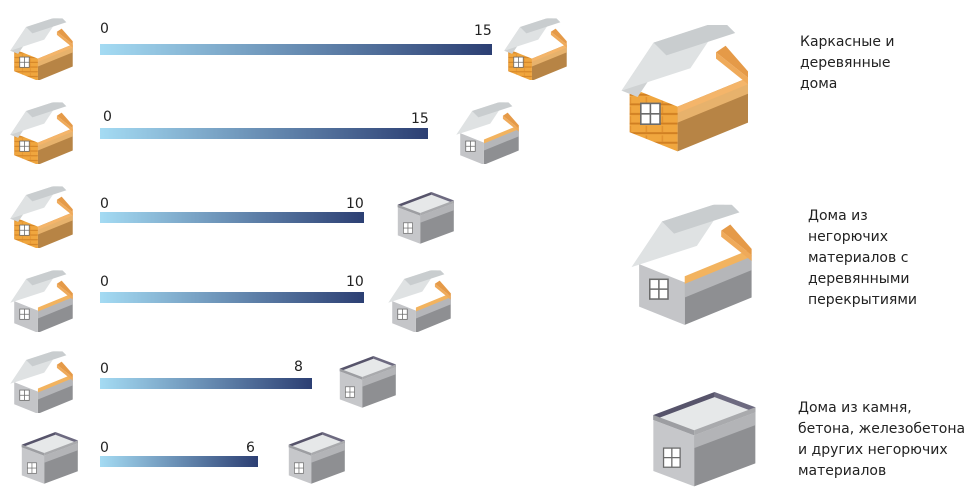 The width and height of the screenshot is (980, 499). Describe the element at coordinates (847, 63) in the screenshot. I see `legend-label-wooden: Каркасные и деревянные дома` at that location.